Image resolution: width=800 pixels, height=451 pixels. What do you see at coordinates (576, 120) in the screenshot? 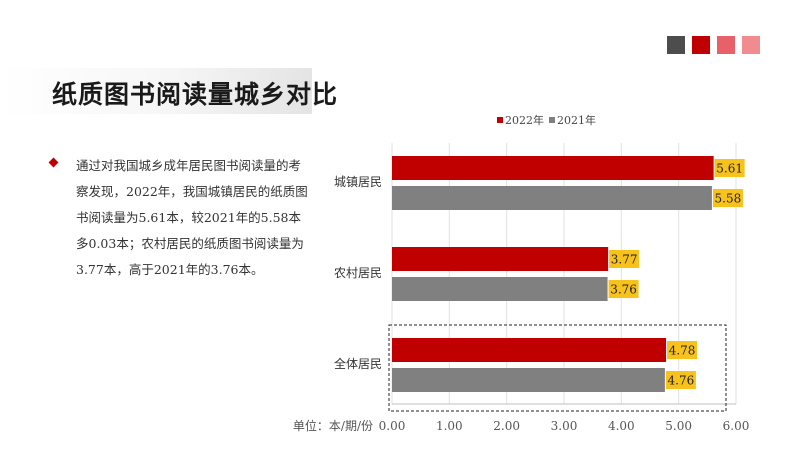
I see `legend-label: 2021年` at bounding box center [576, 120].